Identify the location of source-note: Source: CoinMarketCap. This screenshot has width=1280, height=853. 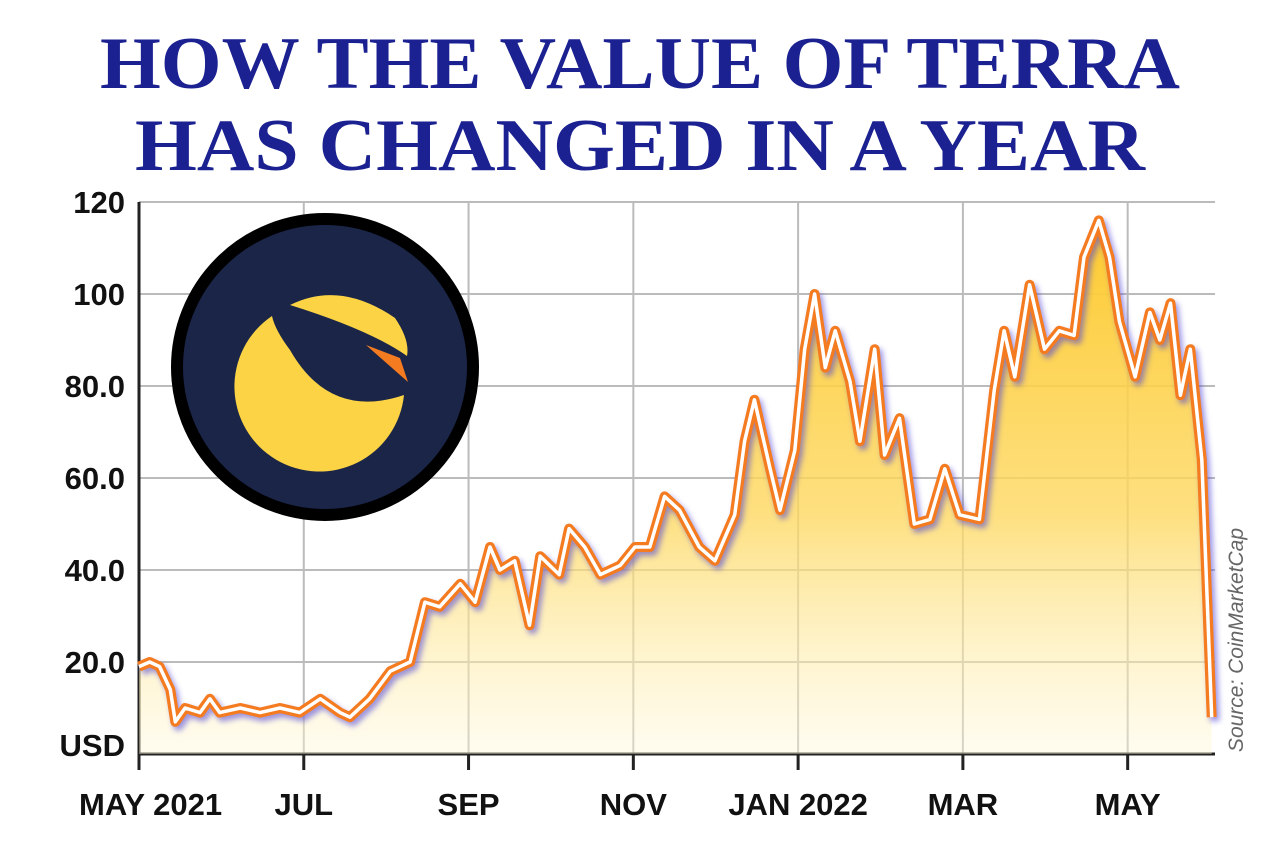
(1236, 640).